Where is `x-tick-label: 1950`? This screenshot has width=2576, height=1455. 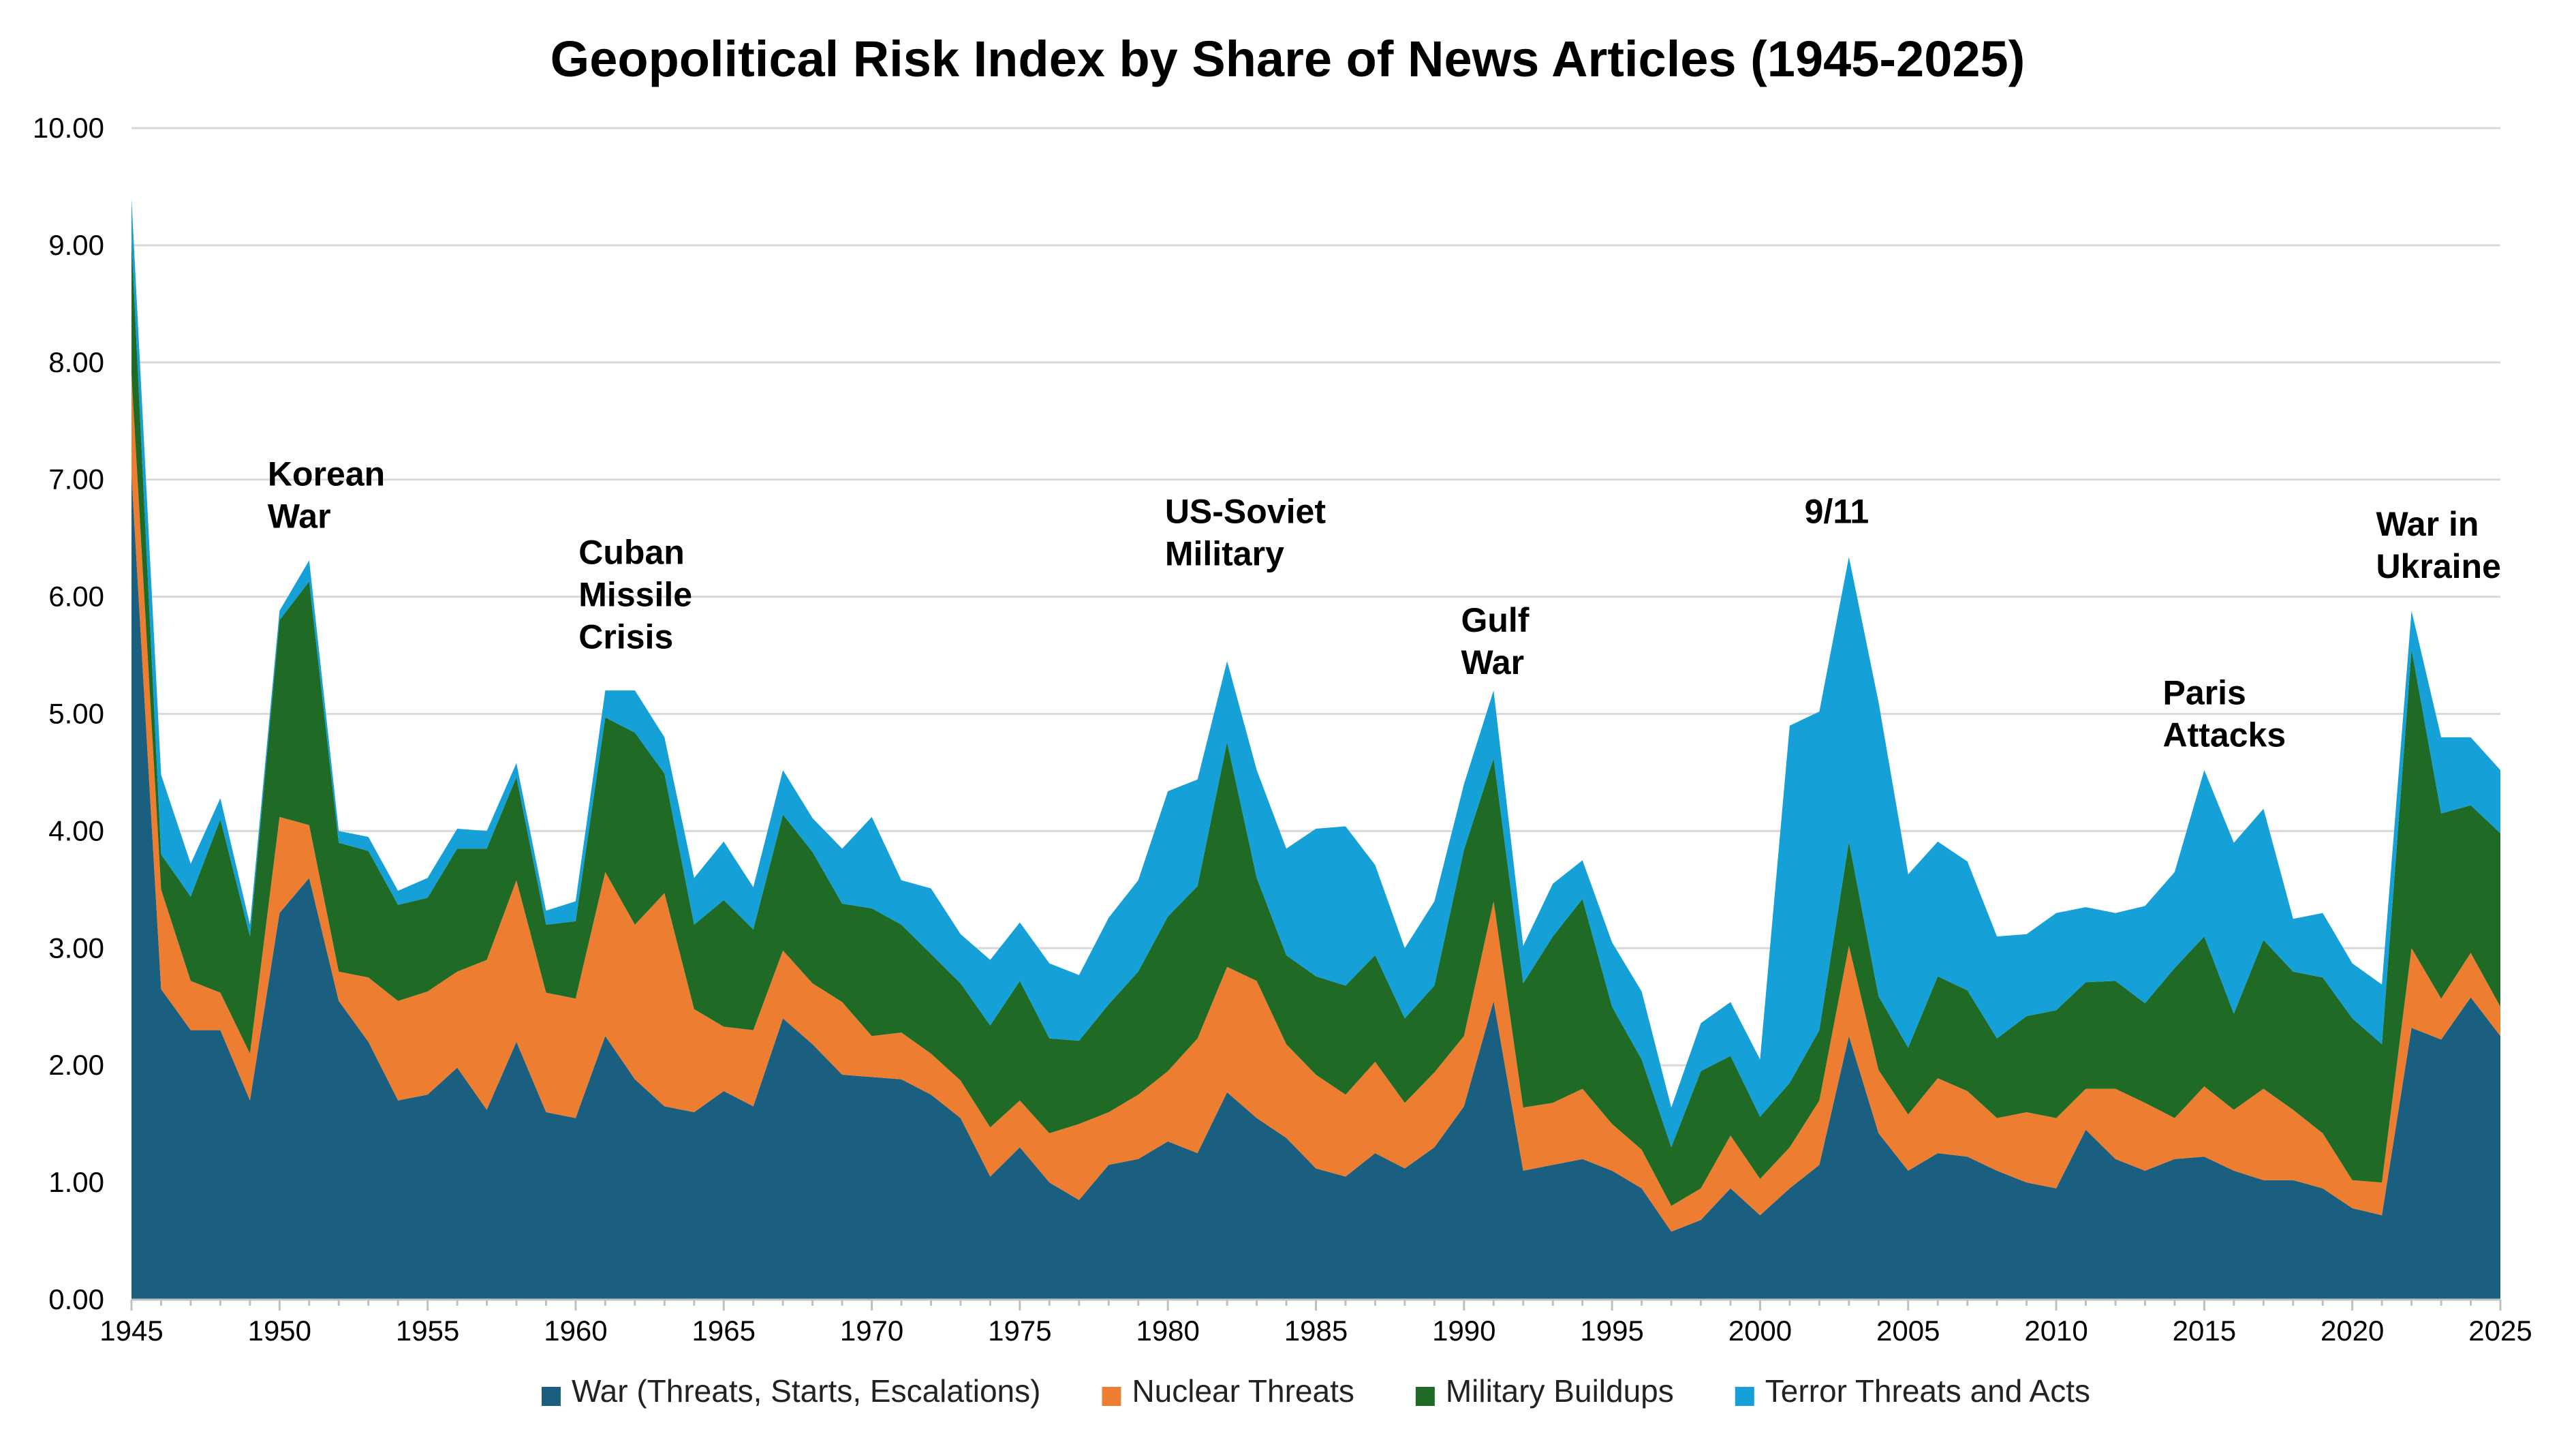
x-tick-label: 1950 is located at coordinates (279, 1331).